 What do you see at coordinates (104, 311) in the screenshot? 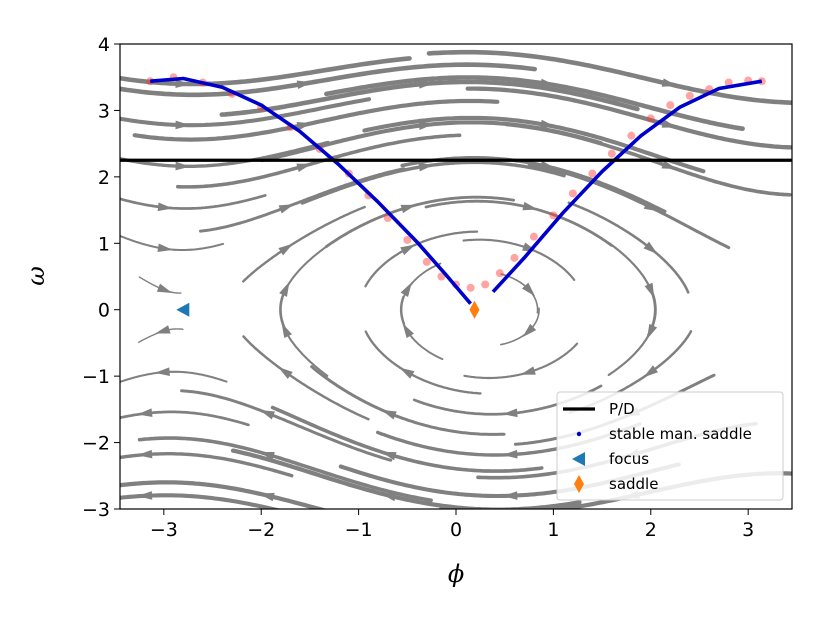
I see `y-tick-label: 0` at bounding box center [104, 311].